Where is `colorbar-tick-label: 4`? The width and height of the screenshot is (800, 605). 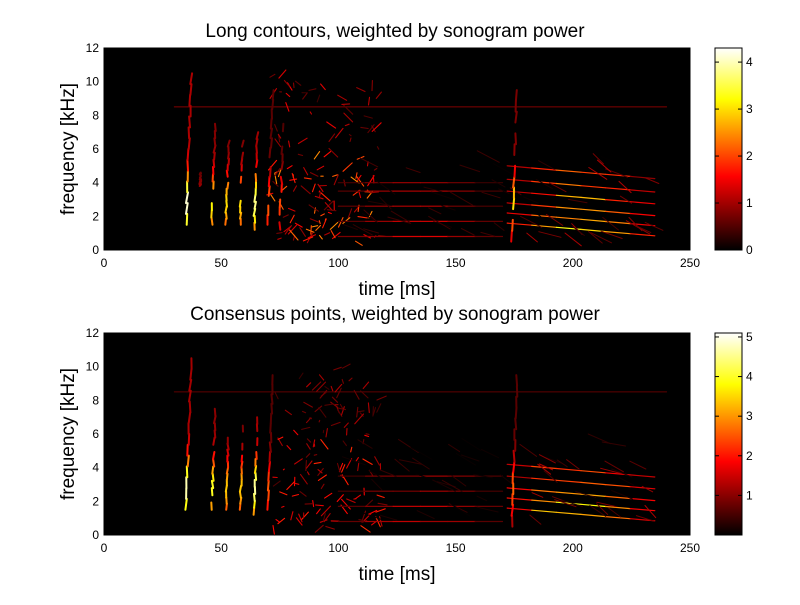 colorbar-tick-label: 4 is located at coordinates (749, 62).